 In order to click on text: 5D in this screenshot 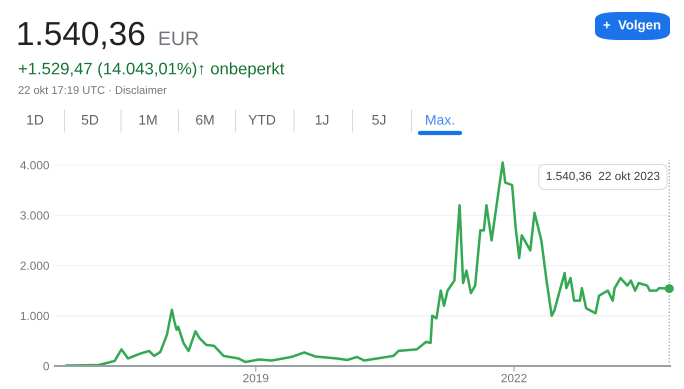, I will do `click(90, 120)`.